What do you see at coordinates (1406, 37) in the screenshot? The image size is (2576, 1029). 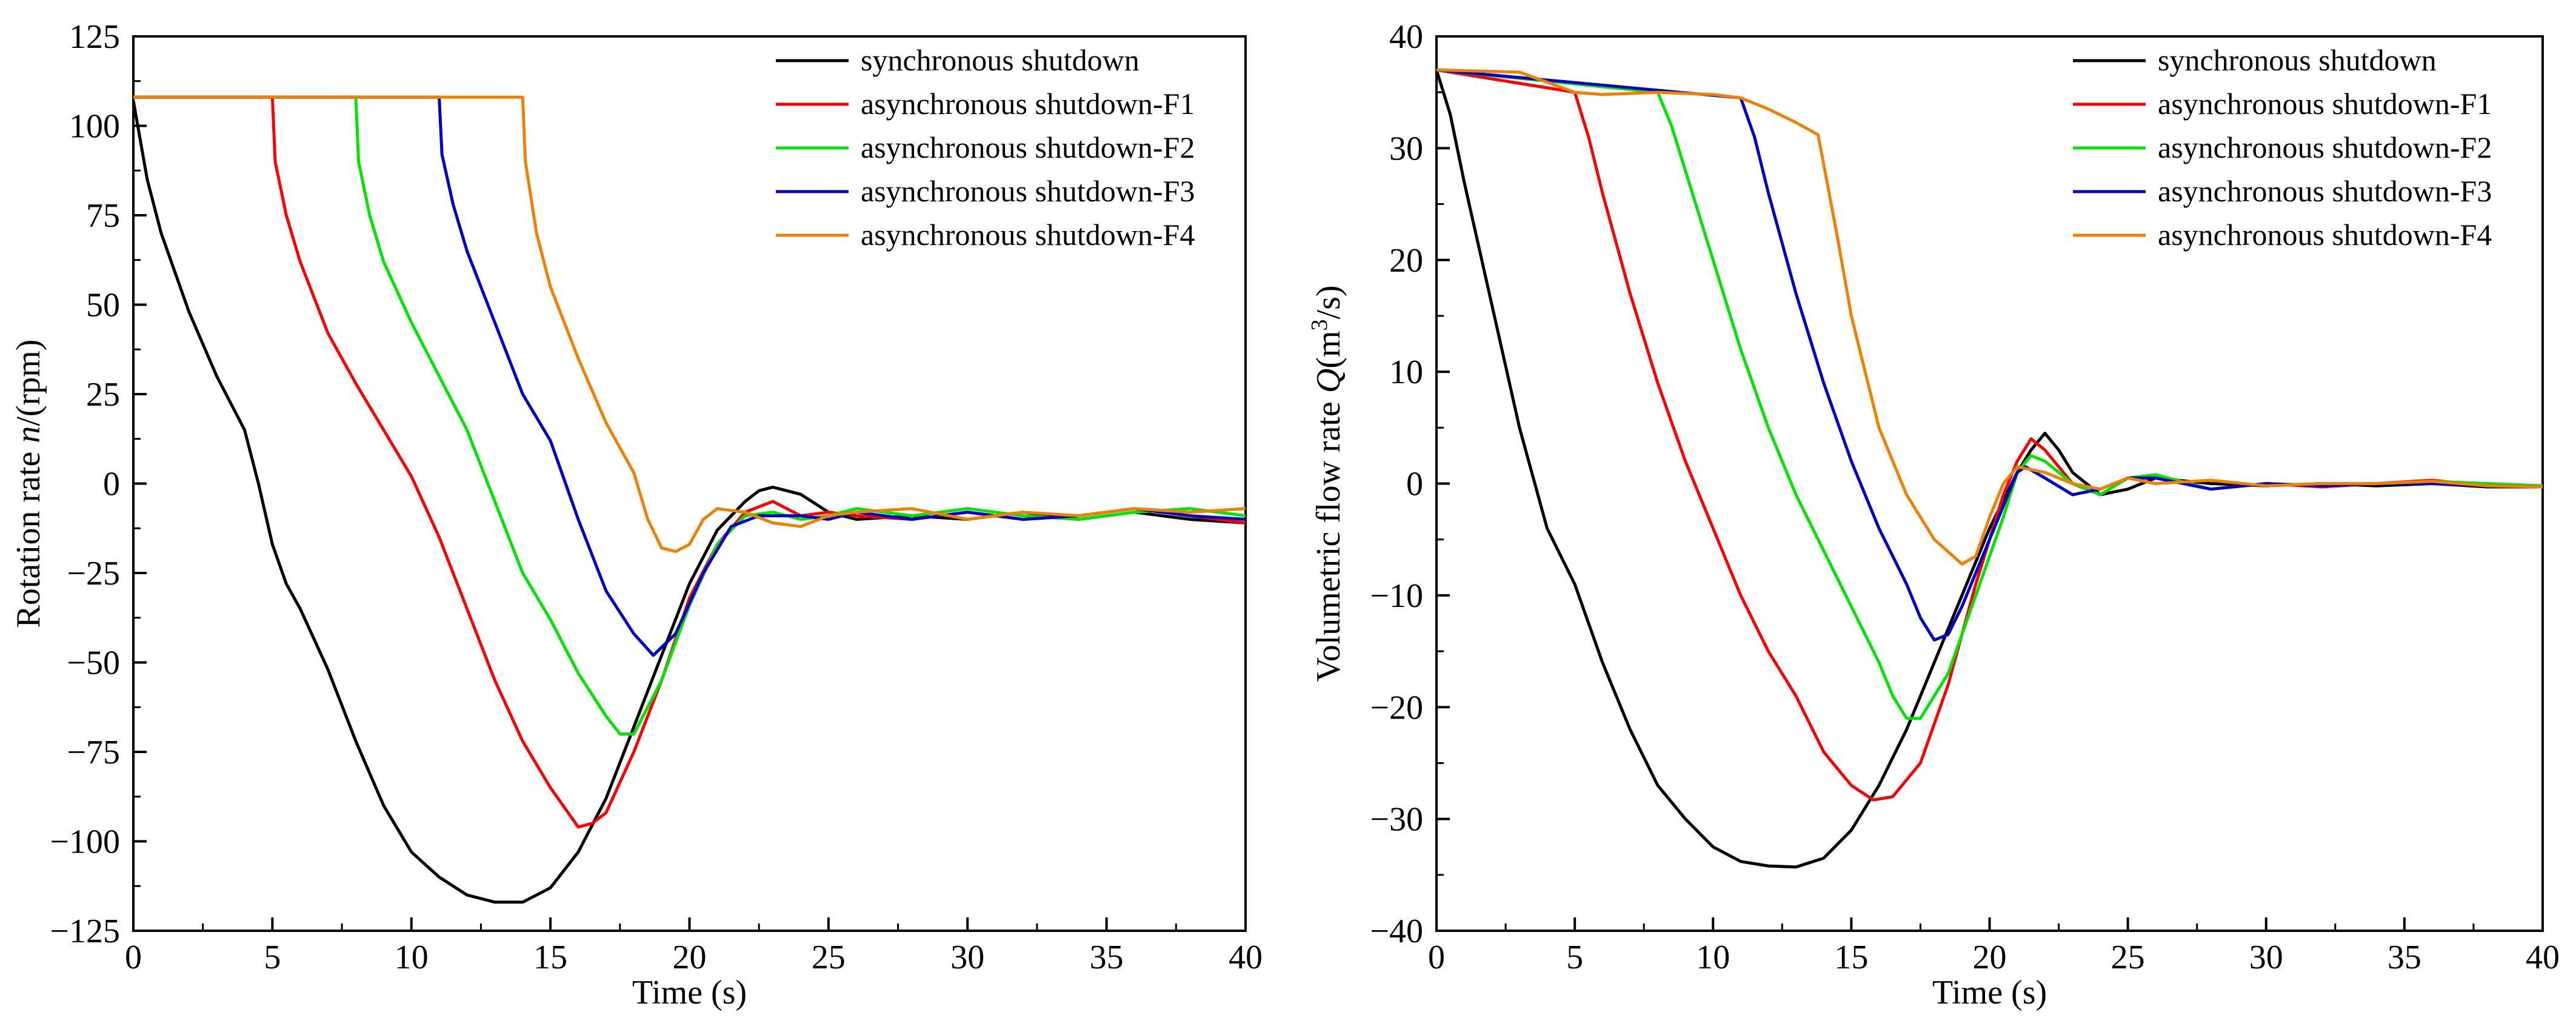 I see `y-tick-label: 40` at bounding box center [1406, 37].